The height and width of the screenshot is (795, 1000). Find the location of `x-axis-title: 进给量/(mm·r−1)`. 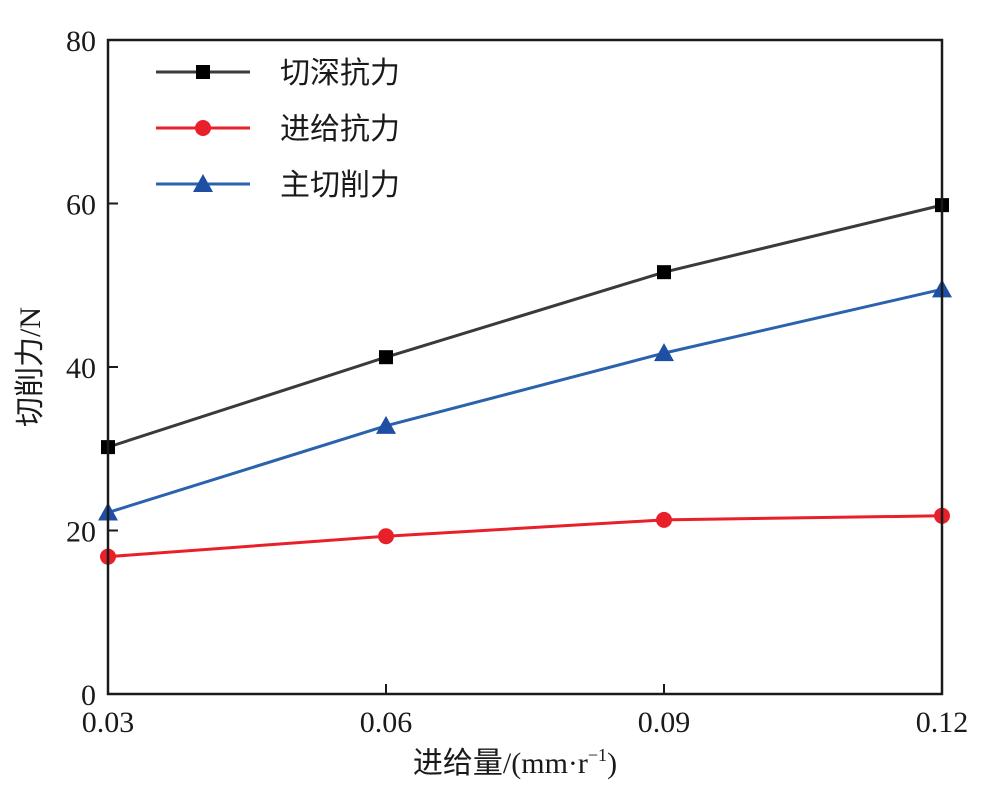

x-axis-title: 进给量/(mm·r−1) is located at coordinates (515, 762).